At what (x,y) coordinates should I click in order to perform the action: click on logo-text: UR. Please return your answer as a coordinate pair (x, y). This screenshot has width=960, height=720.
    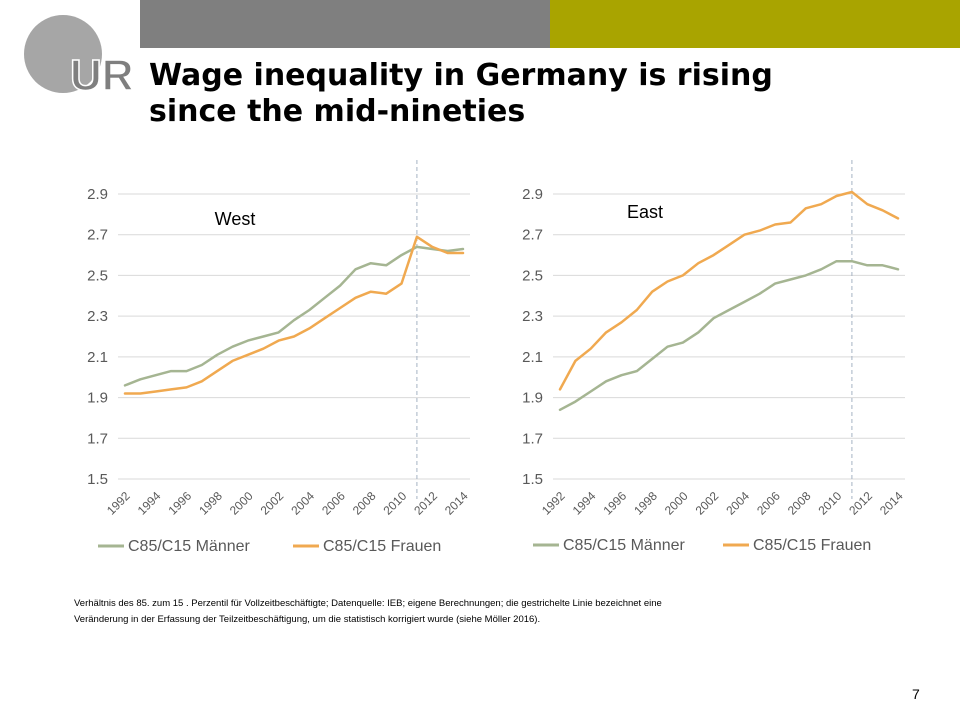
    Looking at the image, I should click on (102, 75).